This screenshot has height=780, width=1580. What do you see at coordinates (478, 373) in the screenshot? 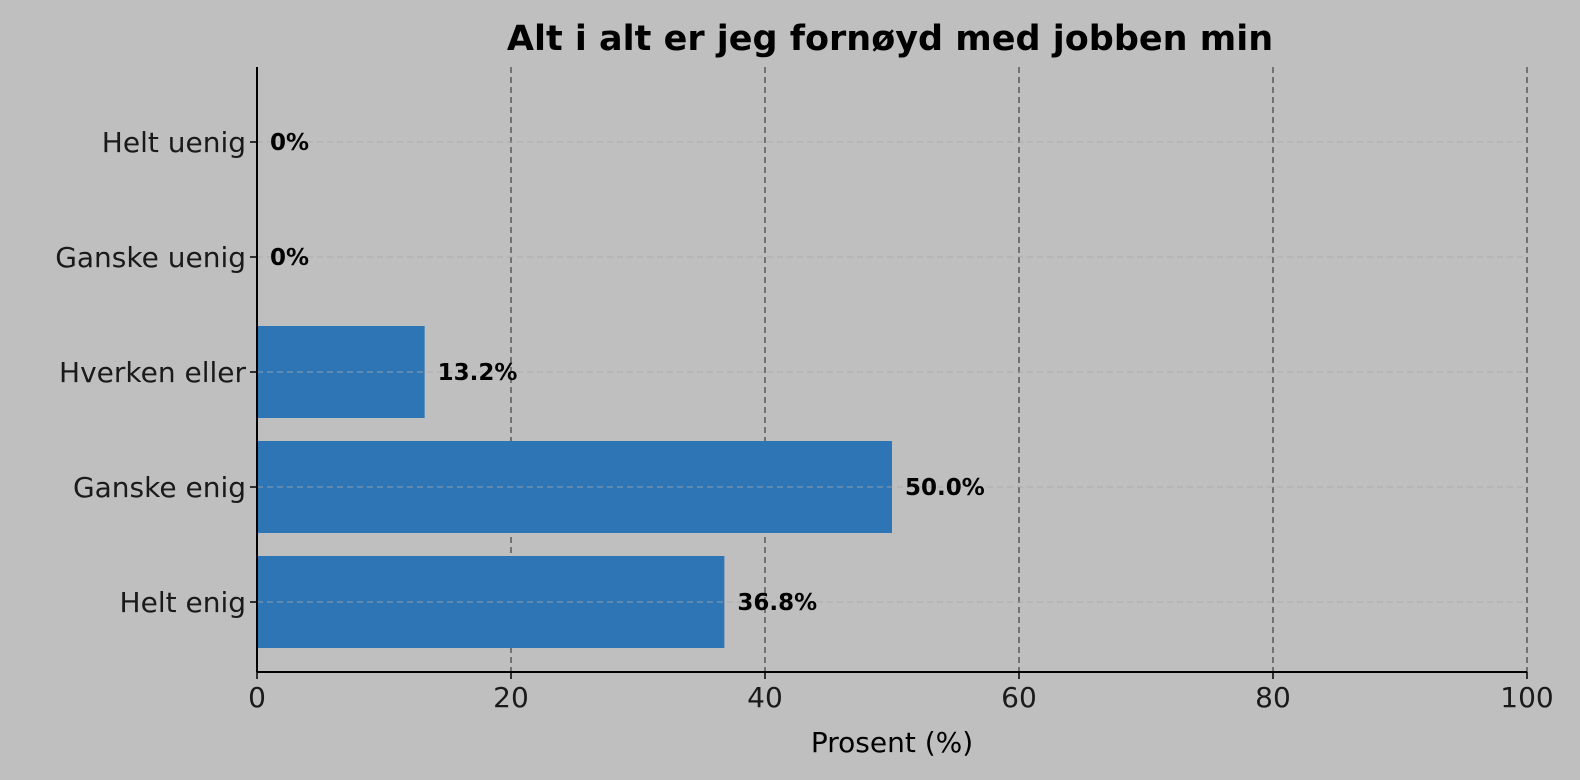
I see `data-label: 13.2%` at bounding box center [478, 373].